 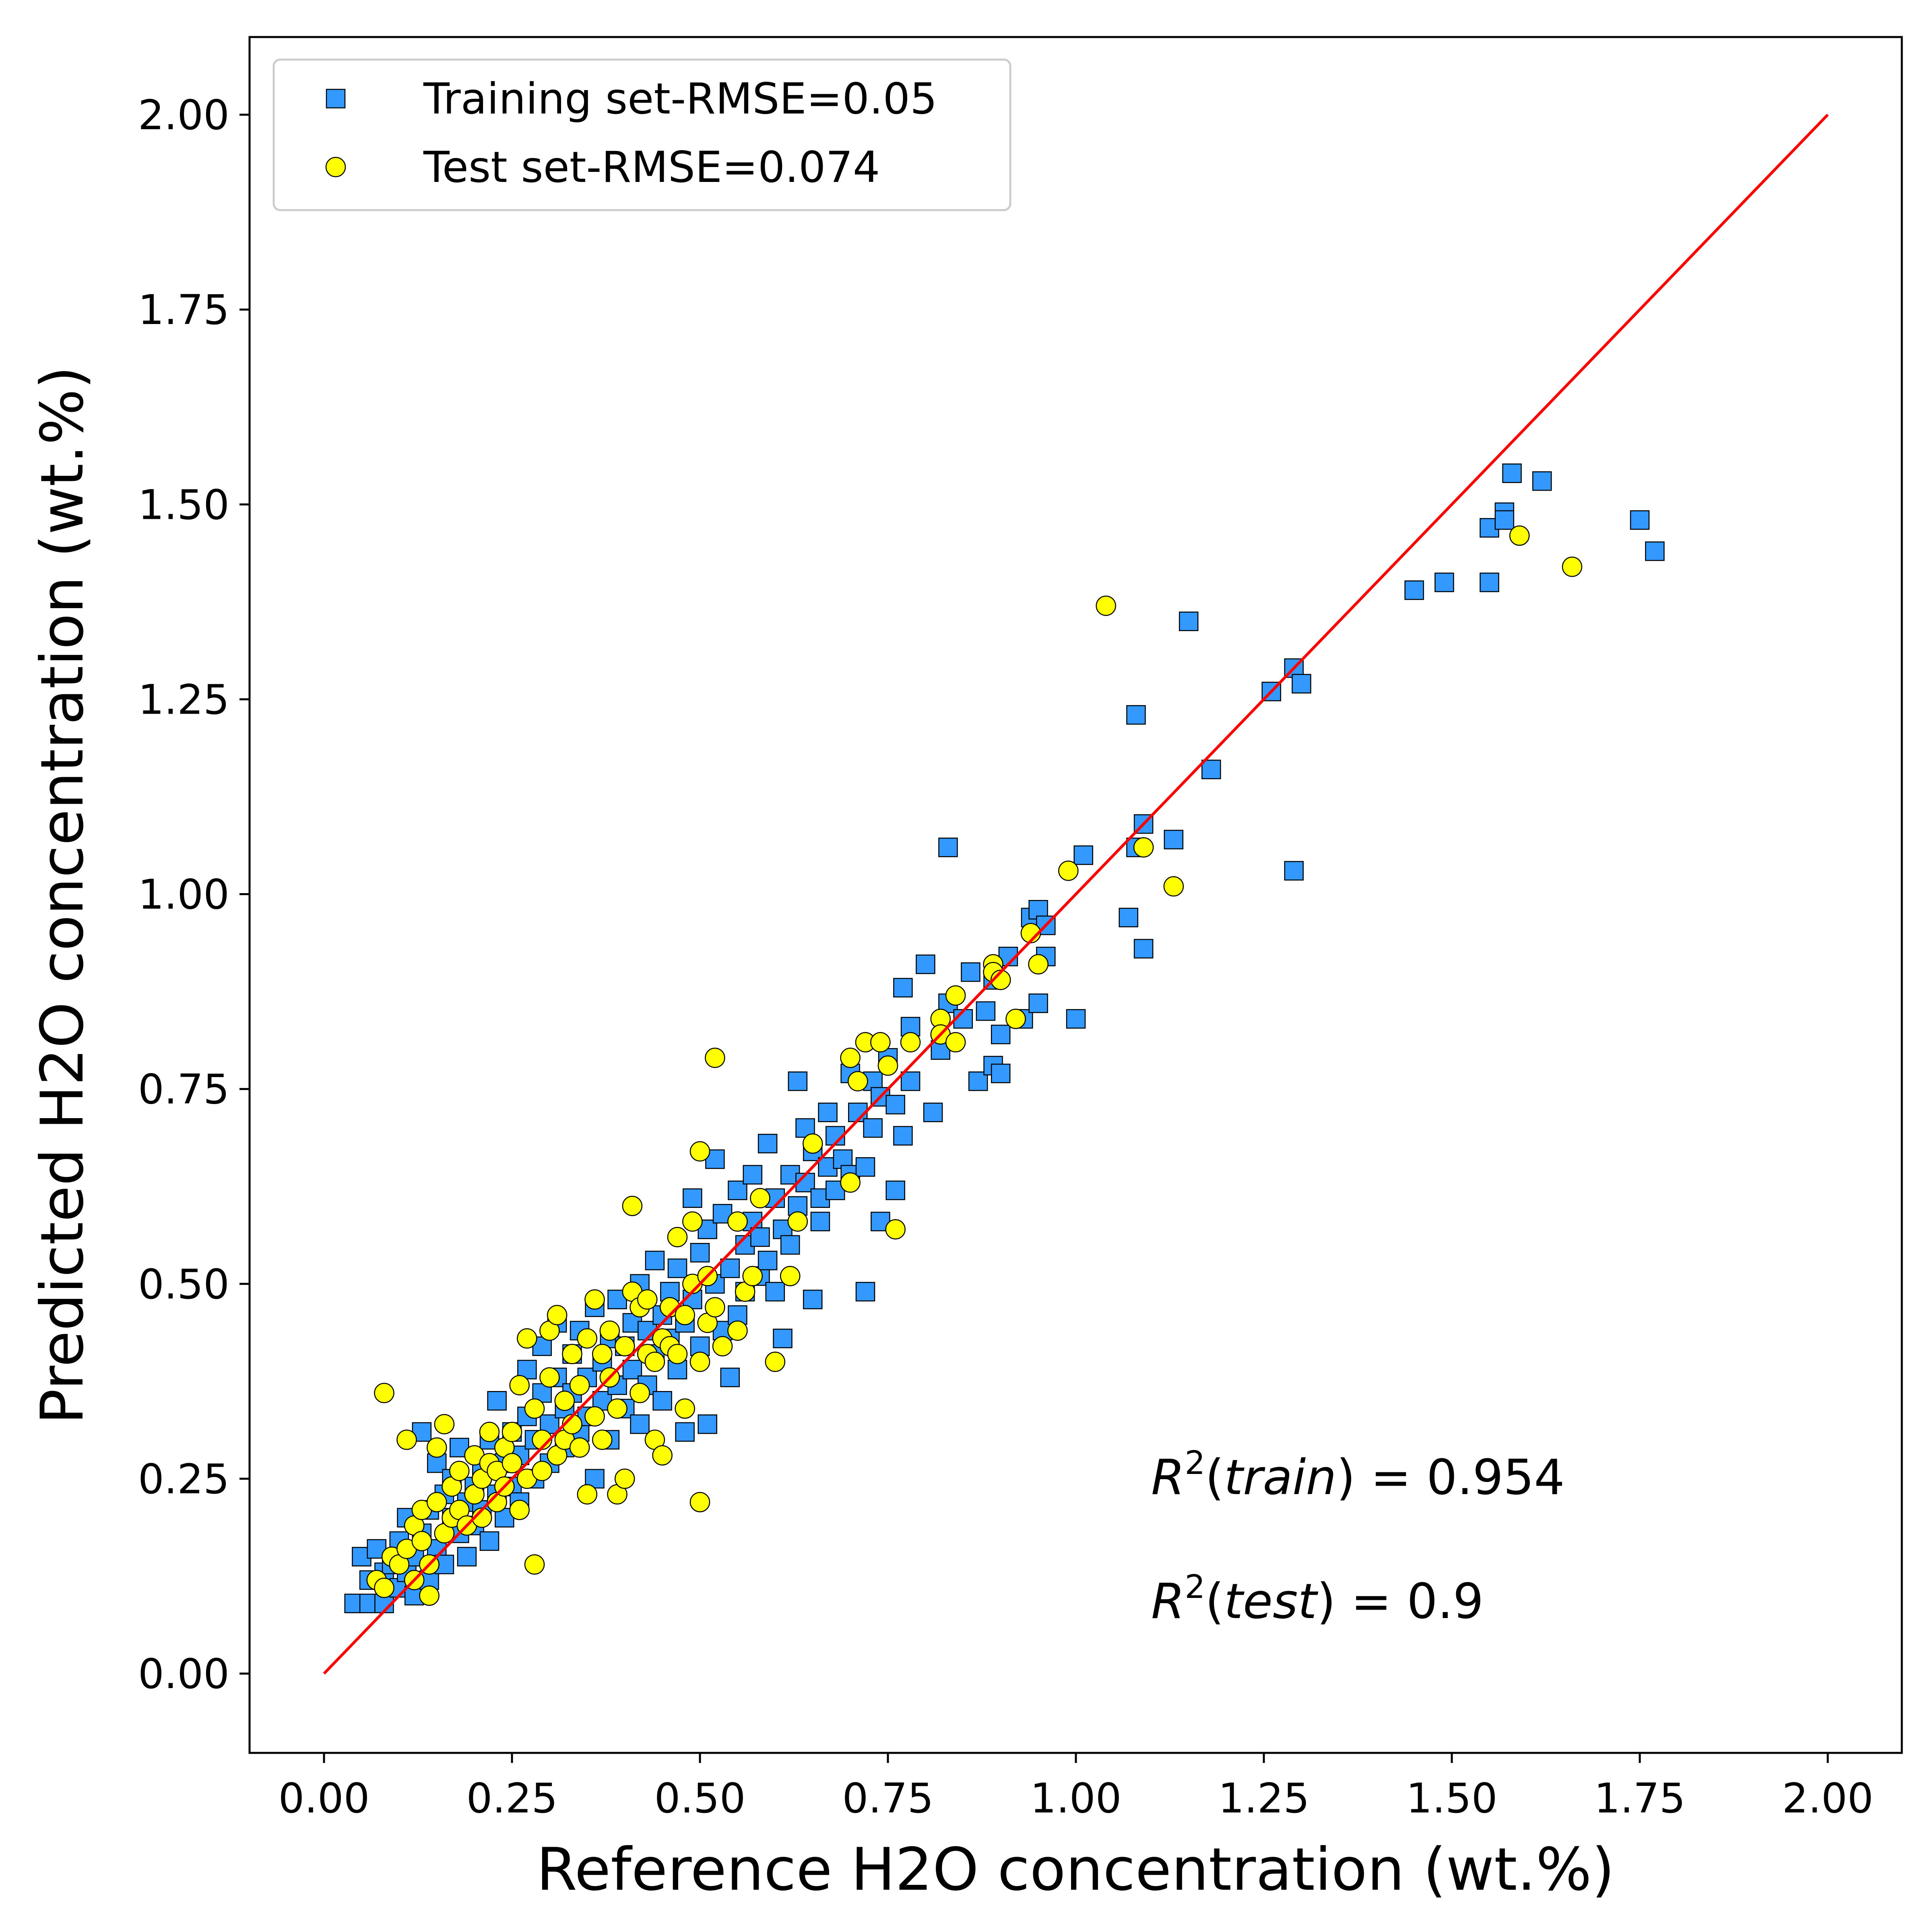 What do you see at coordinates (1271, 1602) in the screenshot?
I see `r2-test-arg: test` at bounding box center [1271, 1602].